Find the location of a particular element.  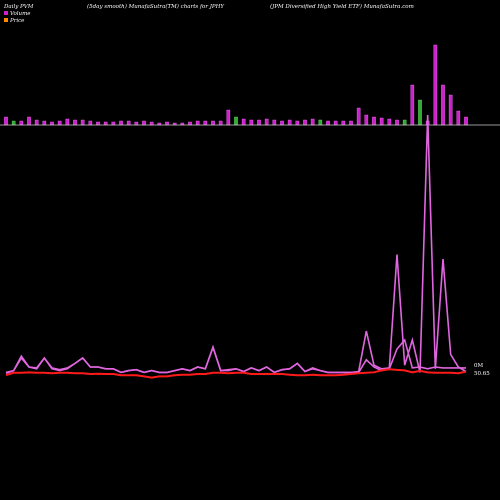

legend-price-swatch is located at coordinates (6, 20).